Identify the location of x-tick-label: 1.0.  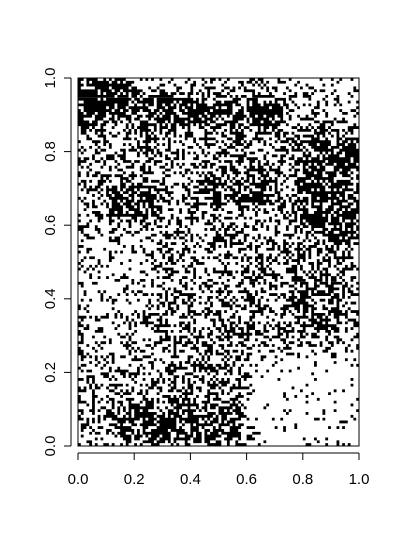
(359, 479).